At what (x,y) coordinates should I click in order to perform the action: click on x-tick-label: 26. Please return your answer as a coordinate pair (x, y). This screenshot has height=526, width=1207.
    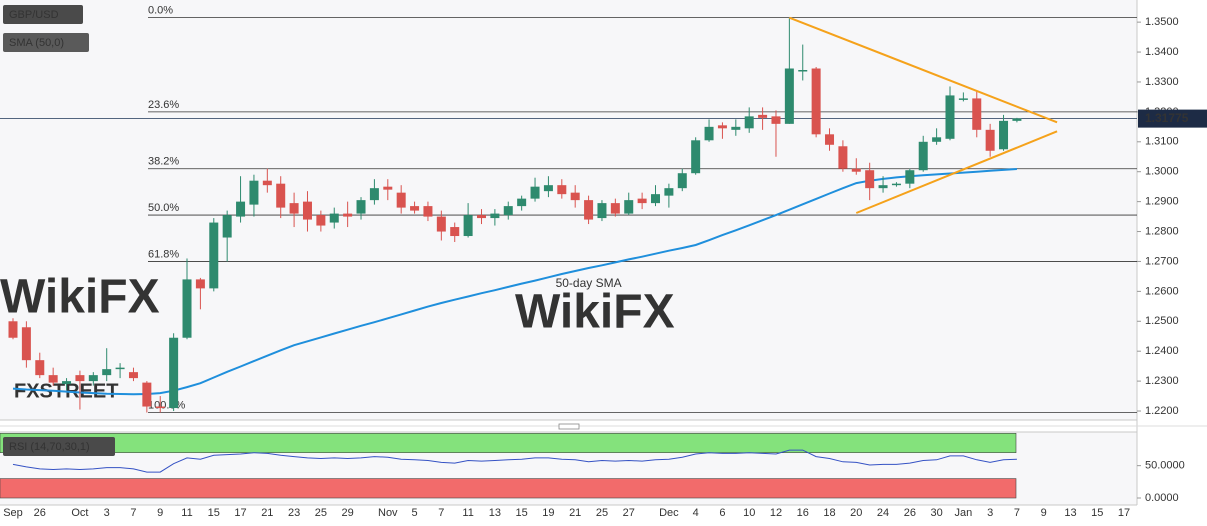
    Looking at the image, I should click on (40, 513).